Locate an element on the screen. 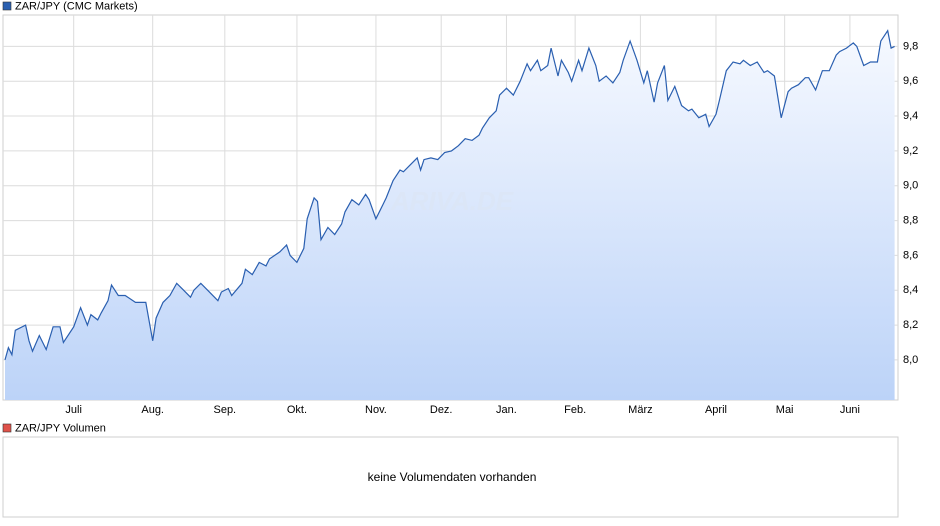 This screenshot has height=526, width=940. volume-frame is located at coordinates (450, 477).